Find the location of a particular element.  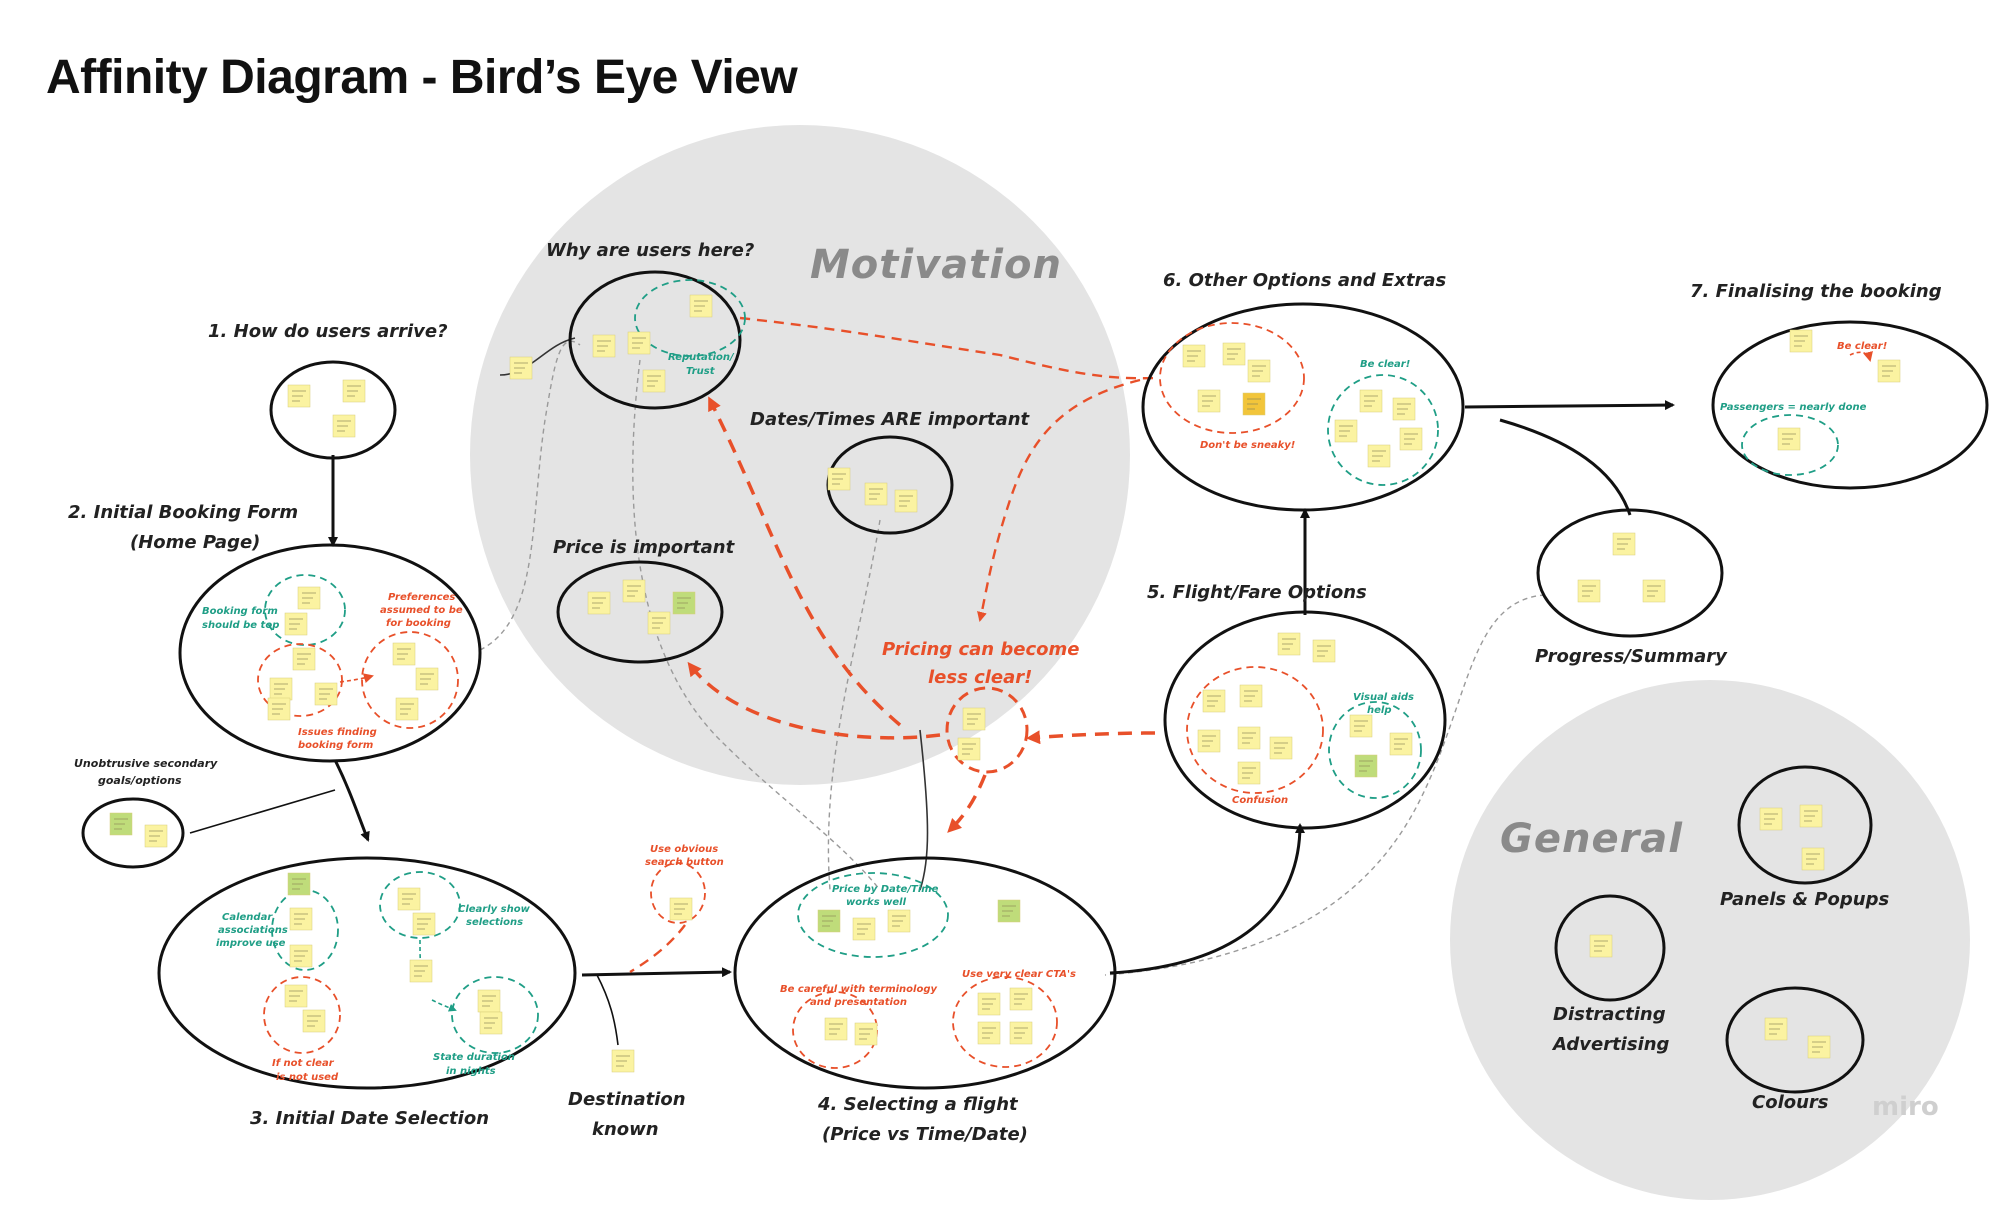

sublabel-reputation-2: Trust is located at coordinates (701, 371).